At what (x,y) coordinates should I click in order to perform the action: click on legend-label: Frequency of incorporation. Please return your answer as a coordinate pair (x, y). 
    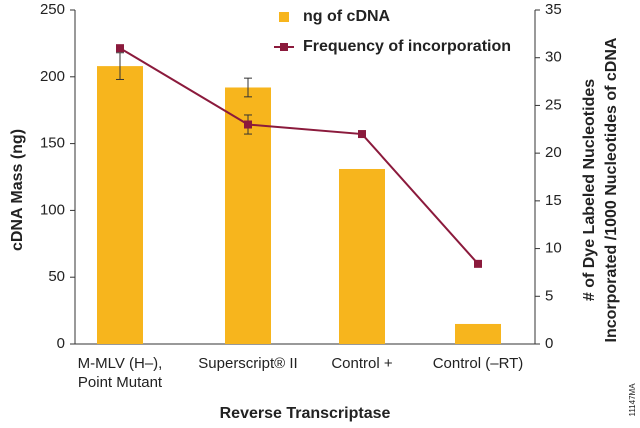
    Looking at the image, I should click on (407, 46).